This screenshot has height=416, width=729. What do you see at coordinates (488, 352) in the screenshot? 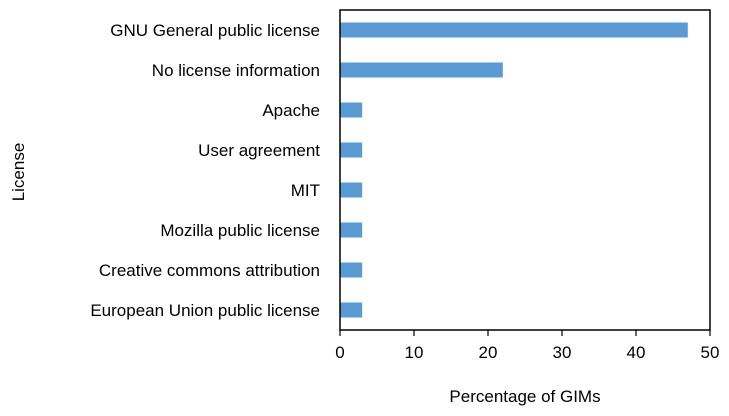
I see `x-tick-label: 20` at bounding box center [488, 352].